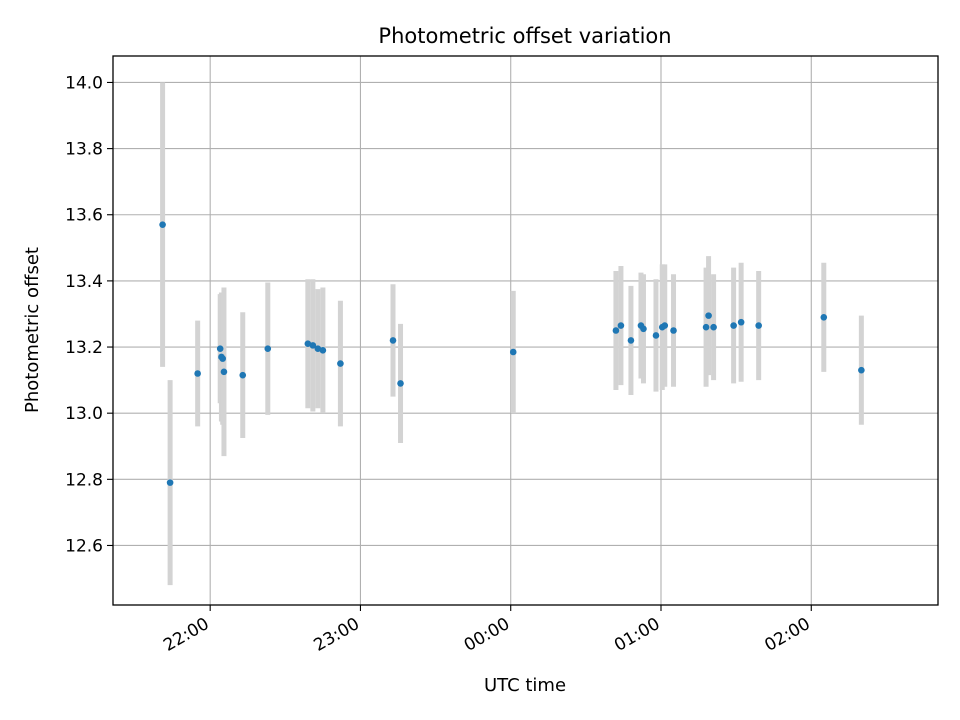  Describe the element at coordinates (524, 36) in the screenshot. I see `chart-title: Photometric offset variation` at that location.